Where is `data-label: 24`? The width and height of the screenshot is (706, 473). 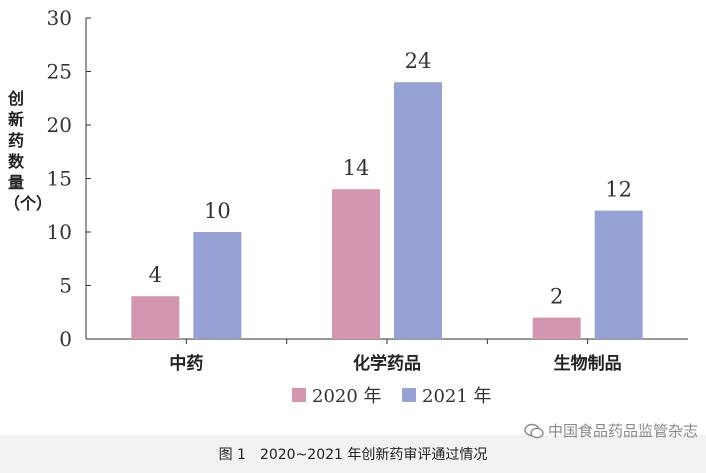 data-label: 24 is located at coordinates (418, 61).